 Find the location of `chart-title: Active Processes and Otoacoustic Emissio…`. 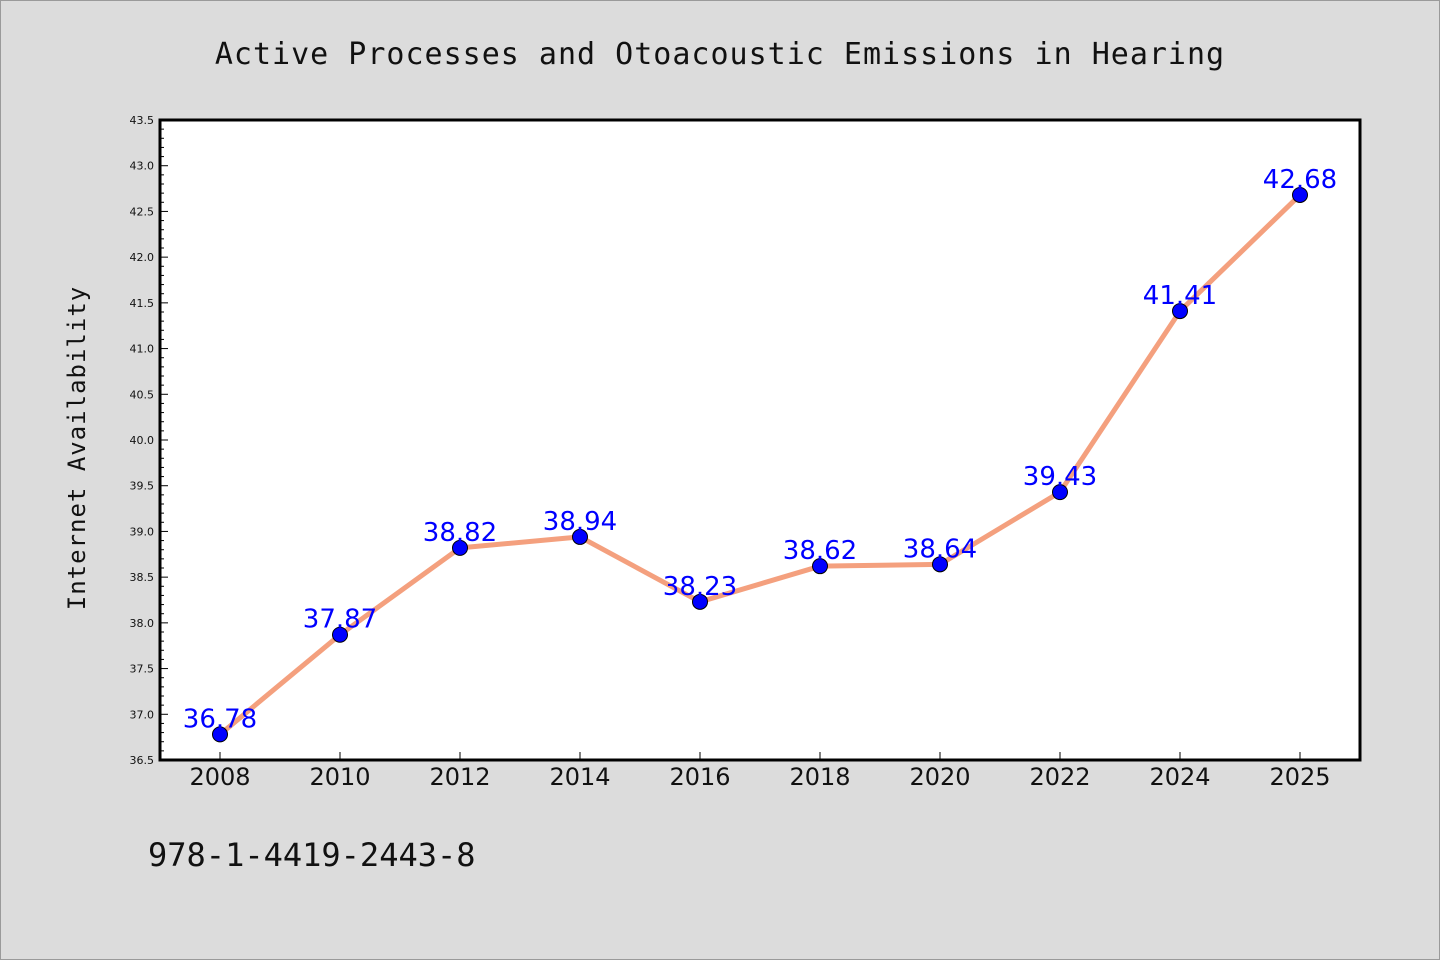

chart-title: Active Processes and Otoacoustic Emissio… is located at coordinates (720, 54).